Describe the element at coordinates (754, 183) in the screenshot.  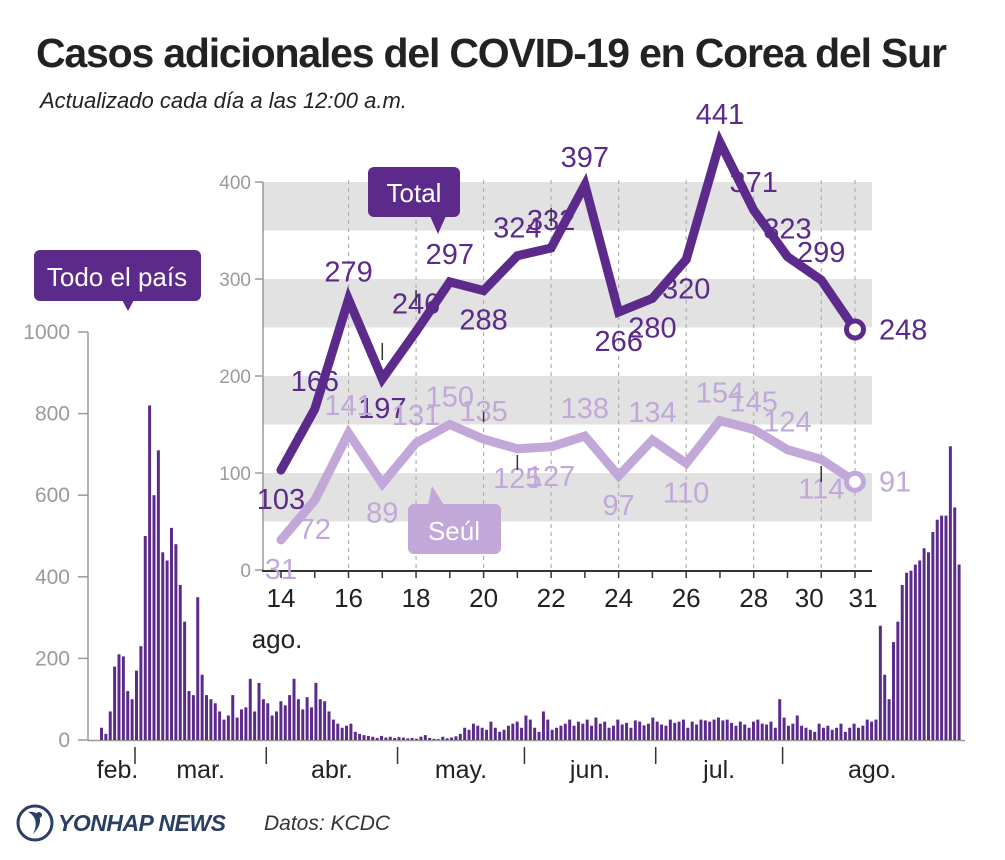
I see `total-value-label: 371` at that location.